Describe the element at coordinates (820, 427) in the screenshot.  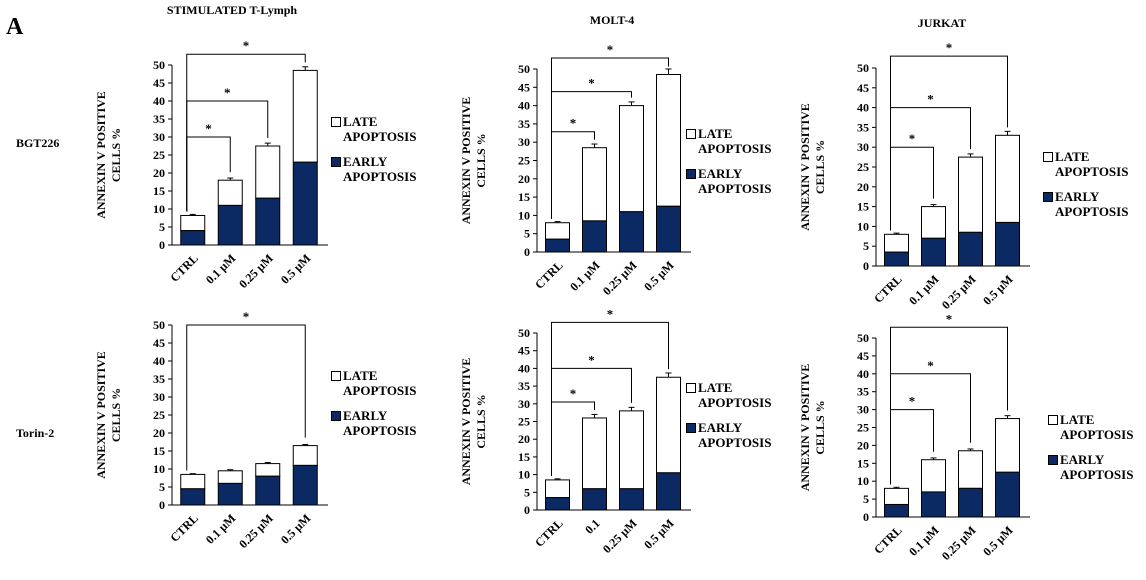
I see `y-axis-label: CELLS %` at that location.